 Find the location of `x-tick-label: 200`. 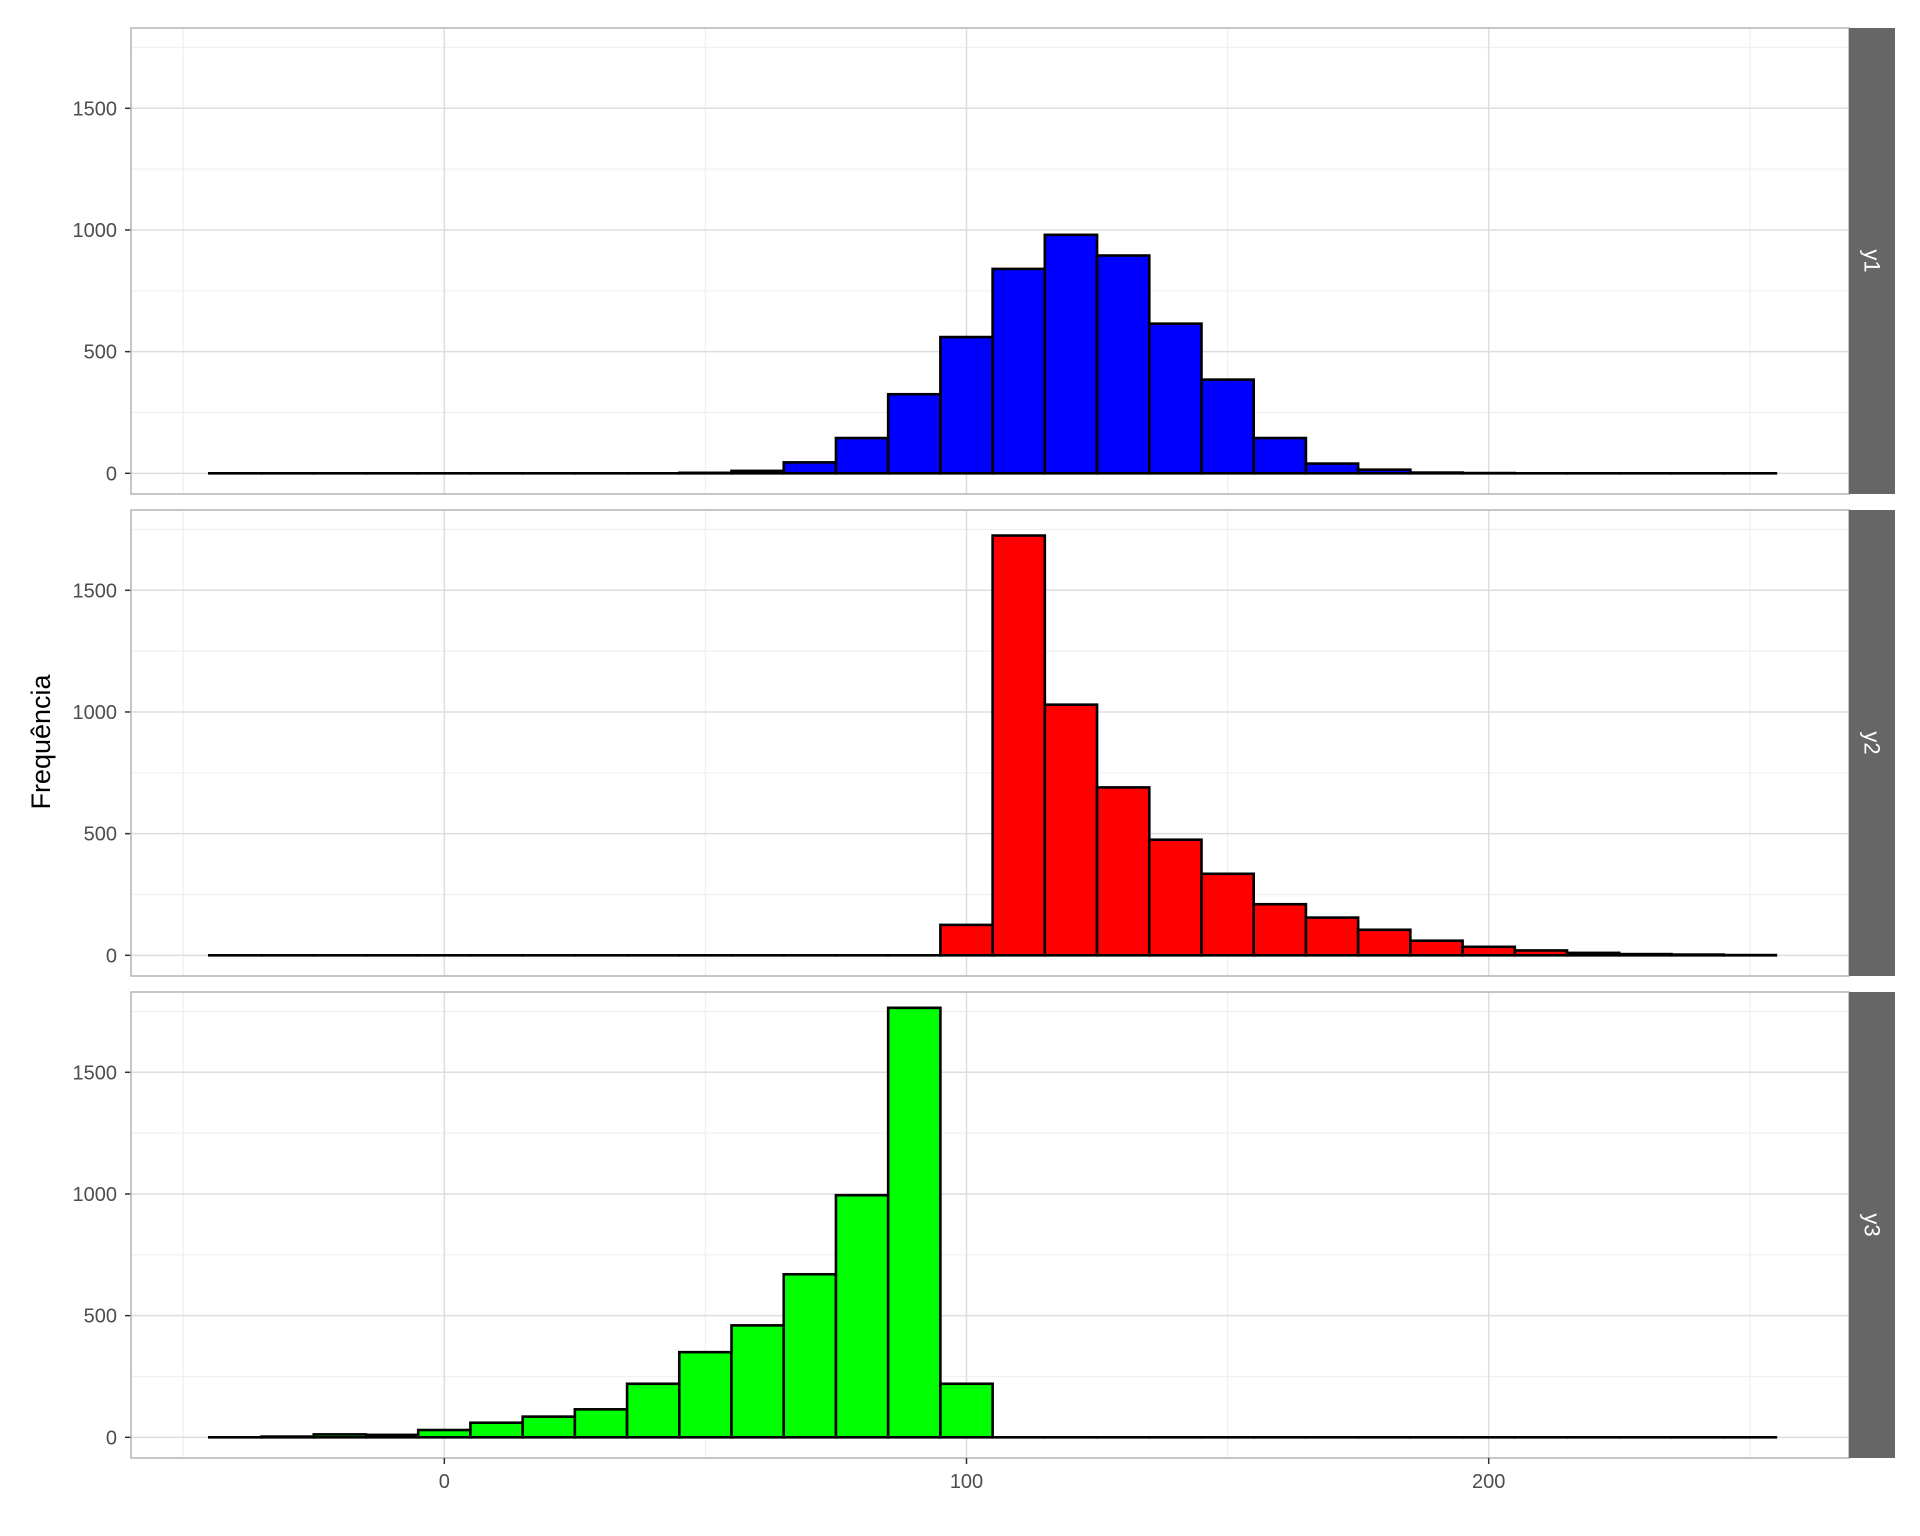

x-tick-label: 200 is located at coordinates (1488, 1482).